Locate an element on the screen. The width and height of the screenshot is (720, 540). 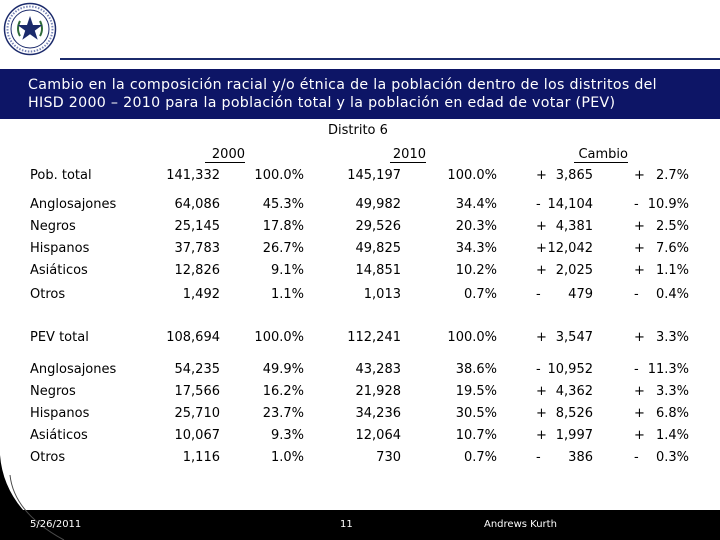
percent-2000: 23.7% is located at coordinates (283, 413).